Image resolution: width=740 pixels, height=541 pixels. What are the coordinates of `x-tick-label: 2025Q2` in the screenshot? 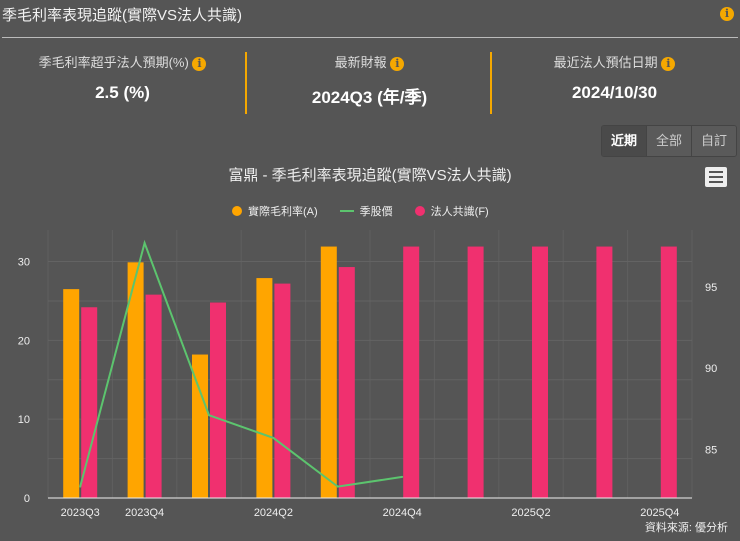 It's located at (530, 513).